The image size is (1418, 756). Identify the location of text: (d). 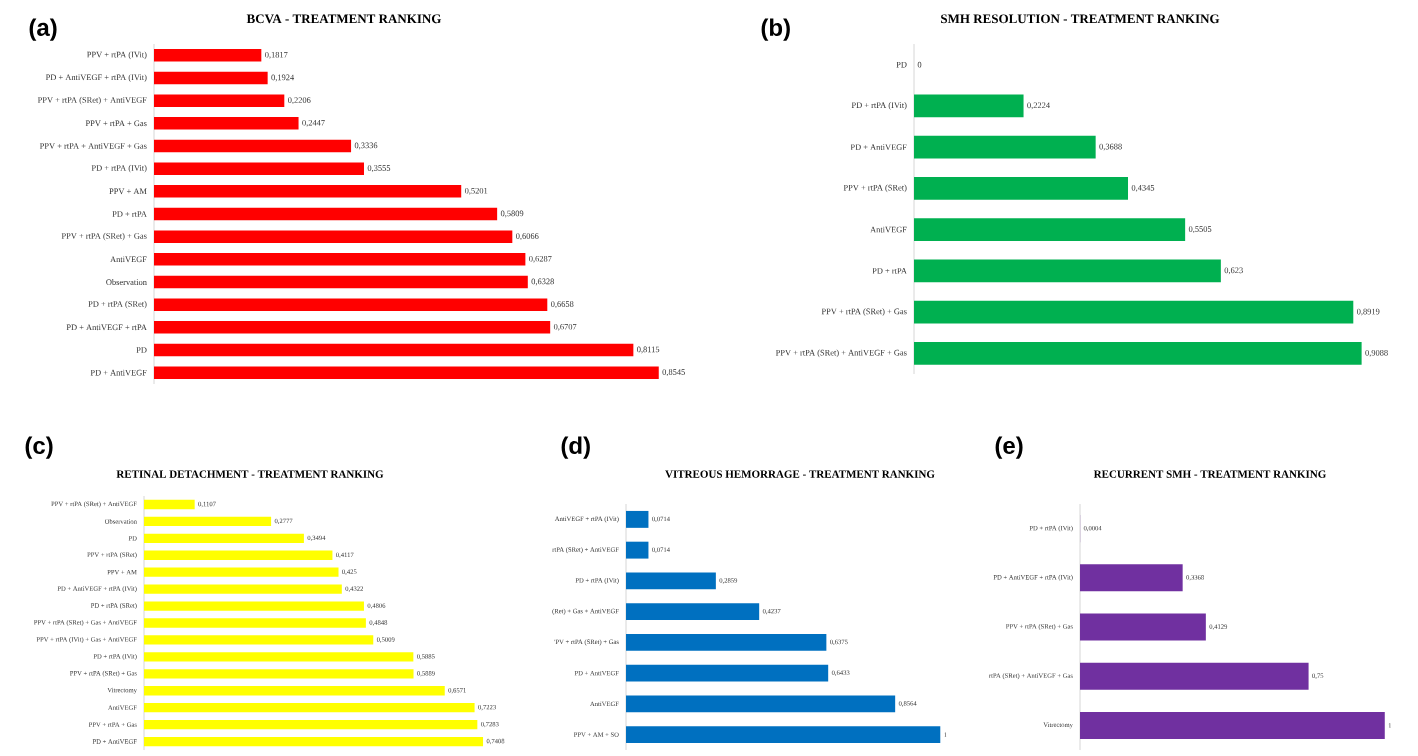
(575, 447).